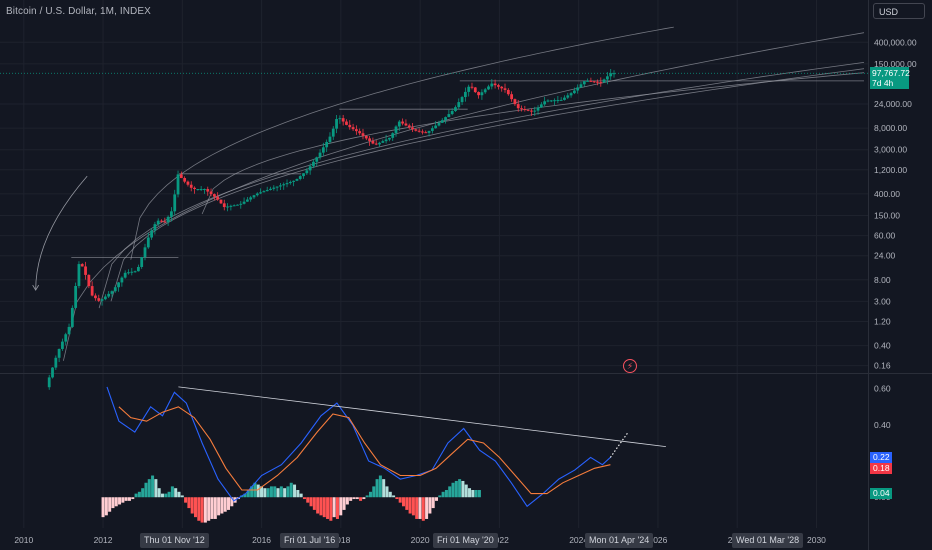  What do you see at coordinates (78, 11) in the screenshot?
I see `symbol-title: Bitcoin / U.S. Dollar, 1M, INDEX` at bounding box center [78, 11].